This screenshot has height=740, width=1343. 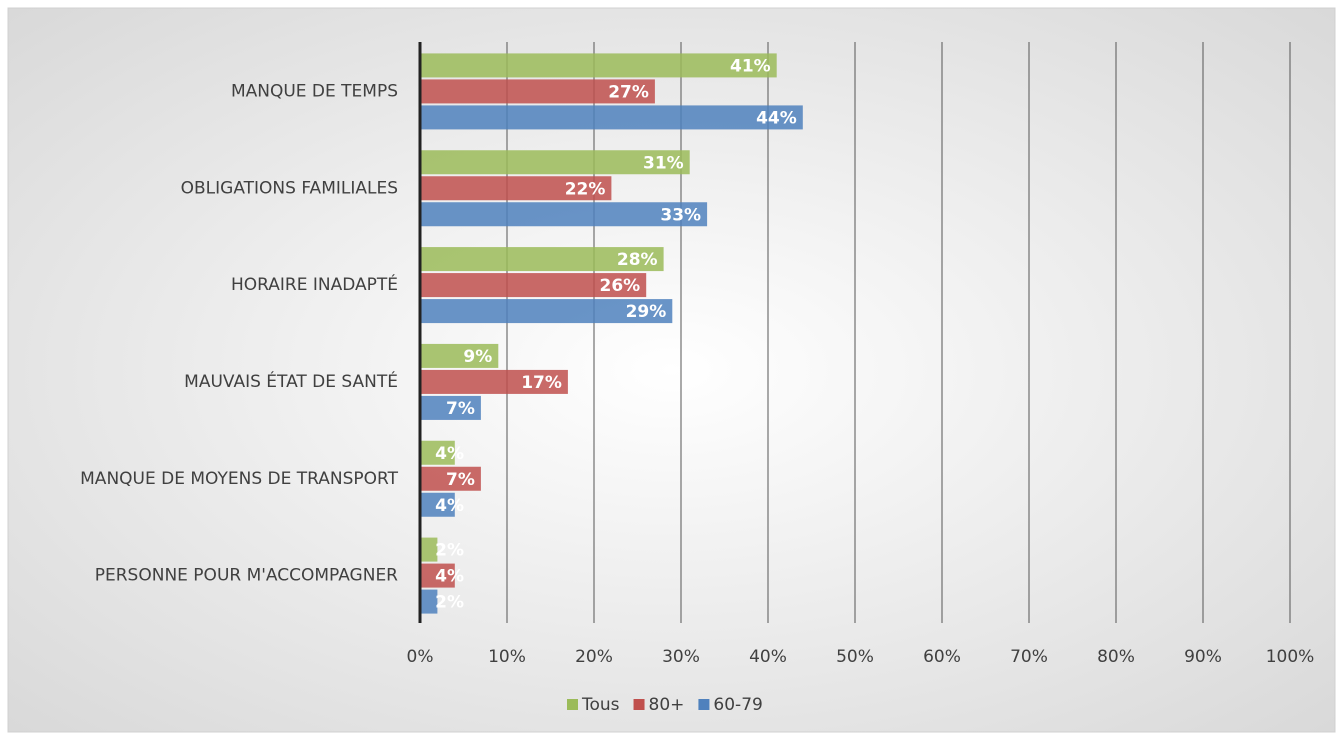 What do you see at coordinates (680, 215) in the screenshot?
I see `value-label: 33%` at bounding box center [680, 215].